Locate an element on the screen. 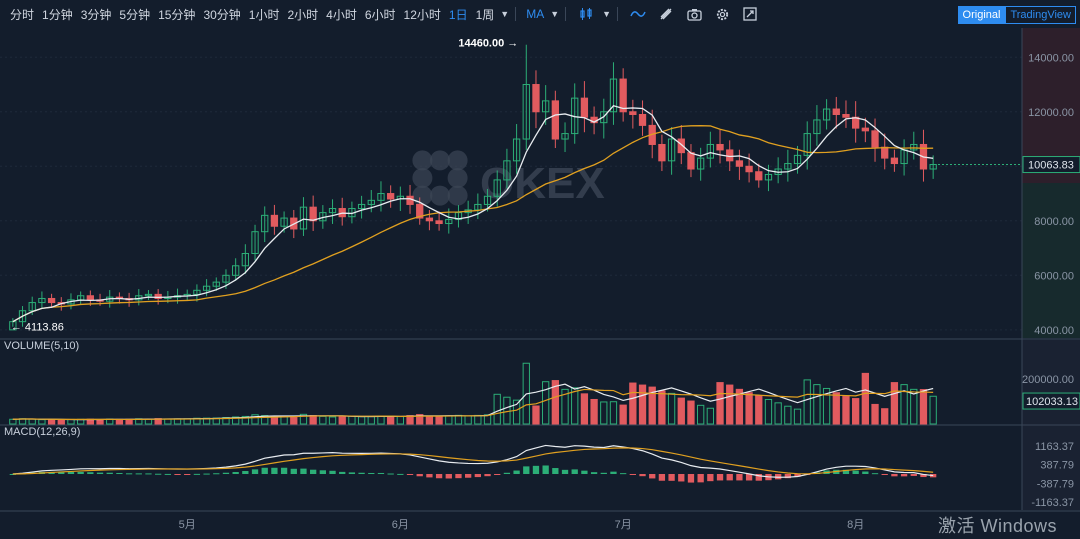 The height and width of the screenshot is (539, 1080). interval-option: 5分钟 is located at coordinates (135, 14).